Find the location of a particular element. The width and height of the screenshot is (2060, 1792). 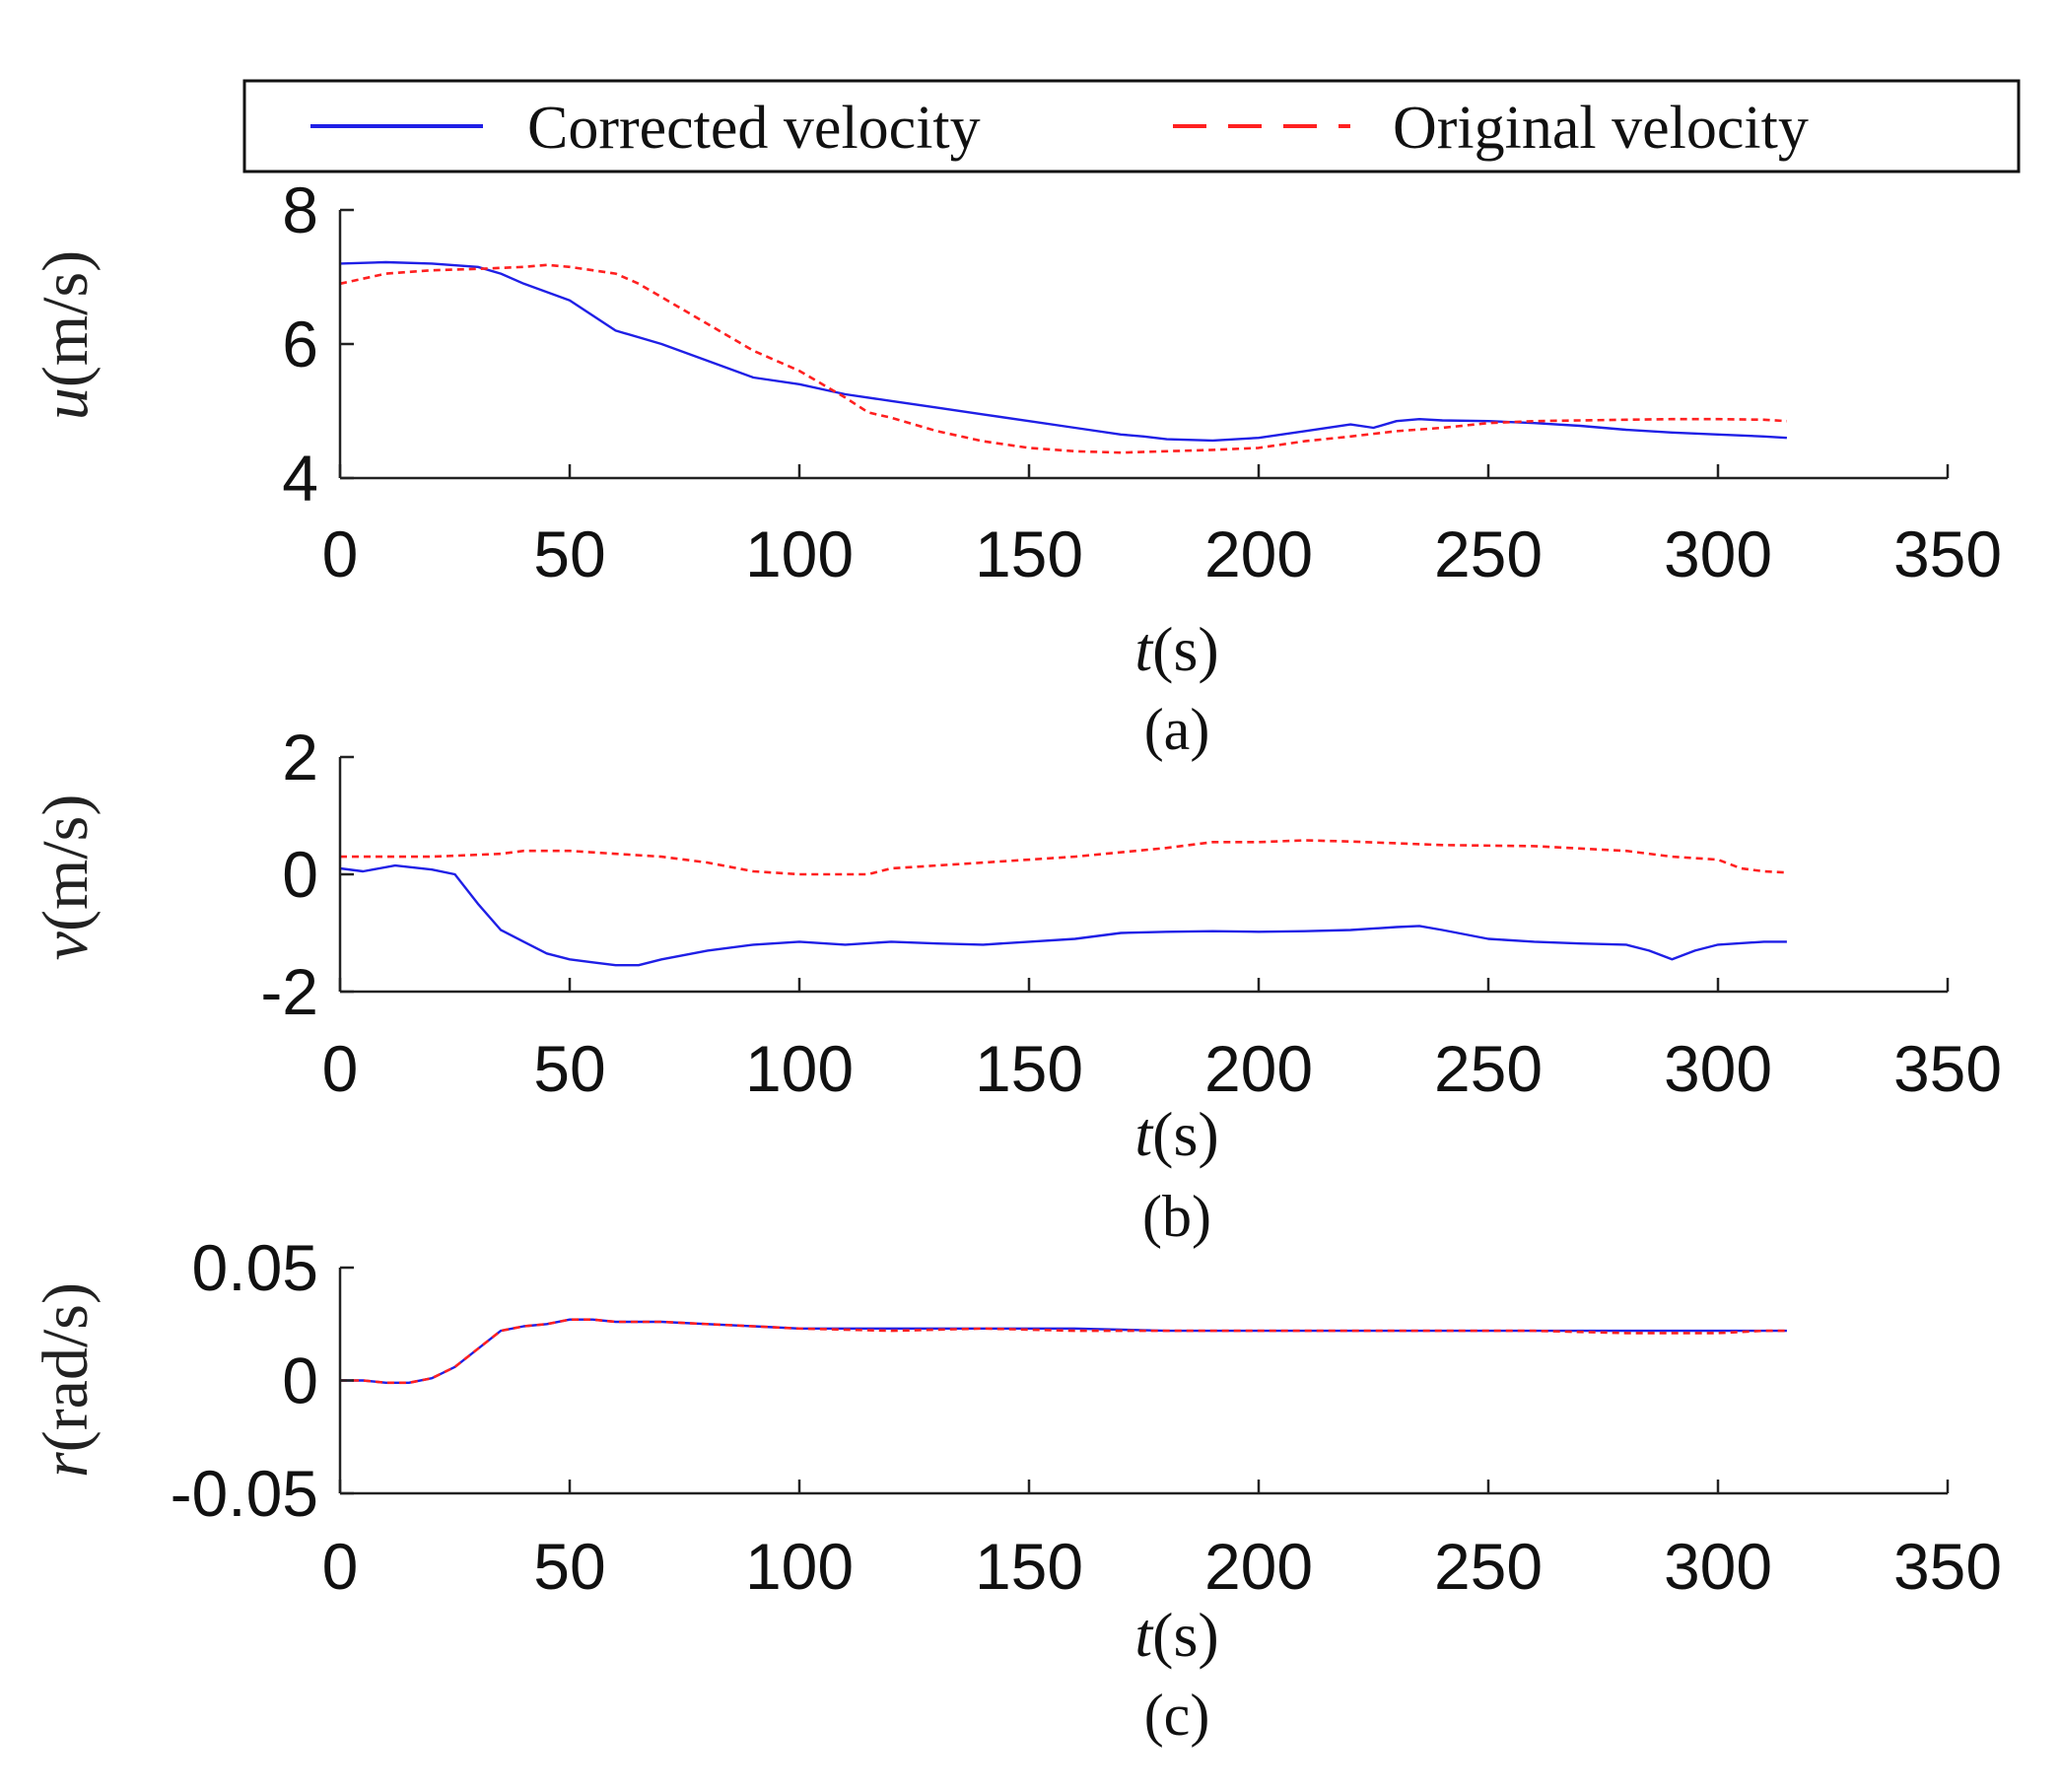

y-tick-label-a: 8 is located at coordinates (300, 210).